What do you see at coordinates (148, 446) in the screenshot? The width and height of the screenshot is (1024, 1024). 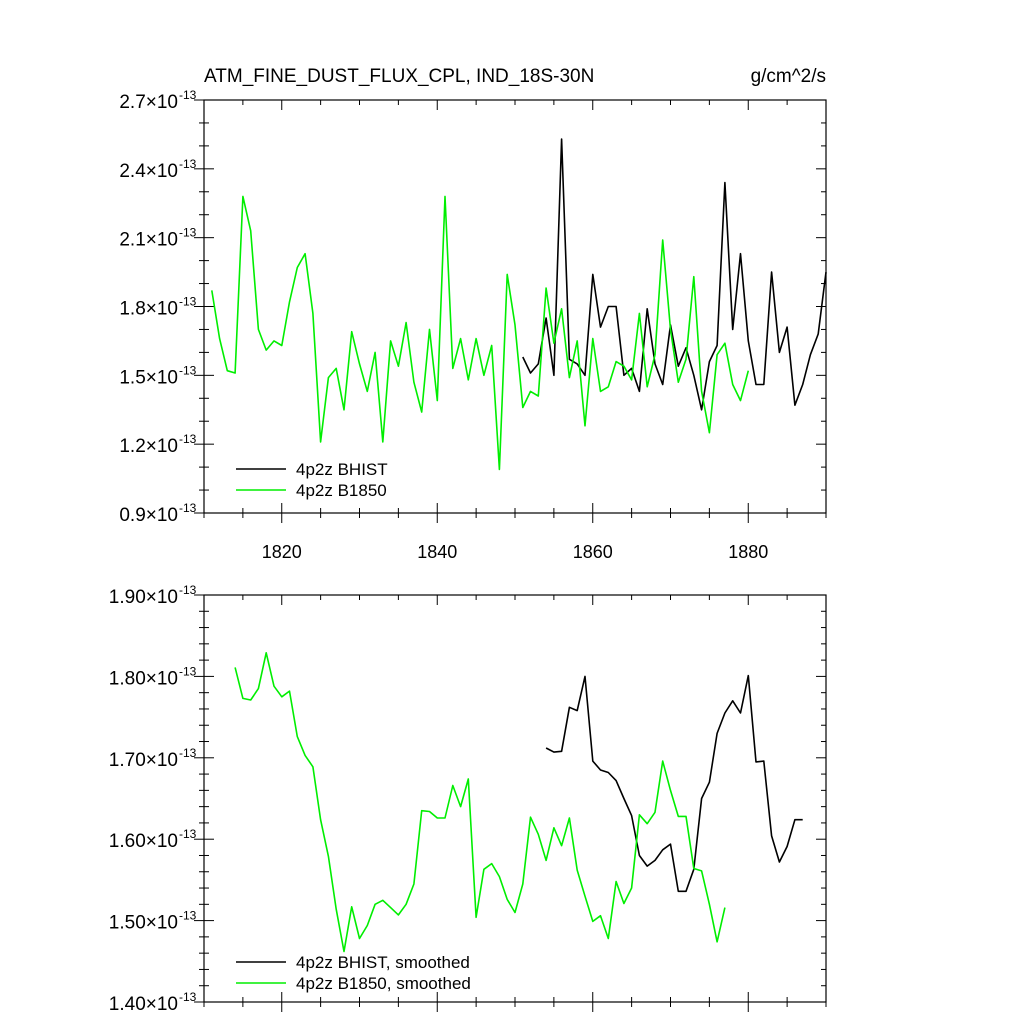 I see `y-tick-label: 1.2×10` at bounding box center [148, 446].